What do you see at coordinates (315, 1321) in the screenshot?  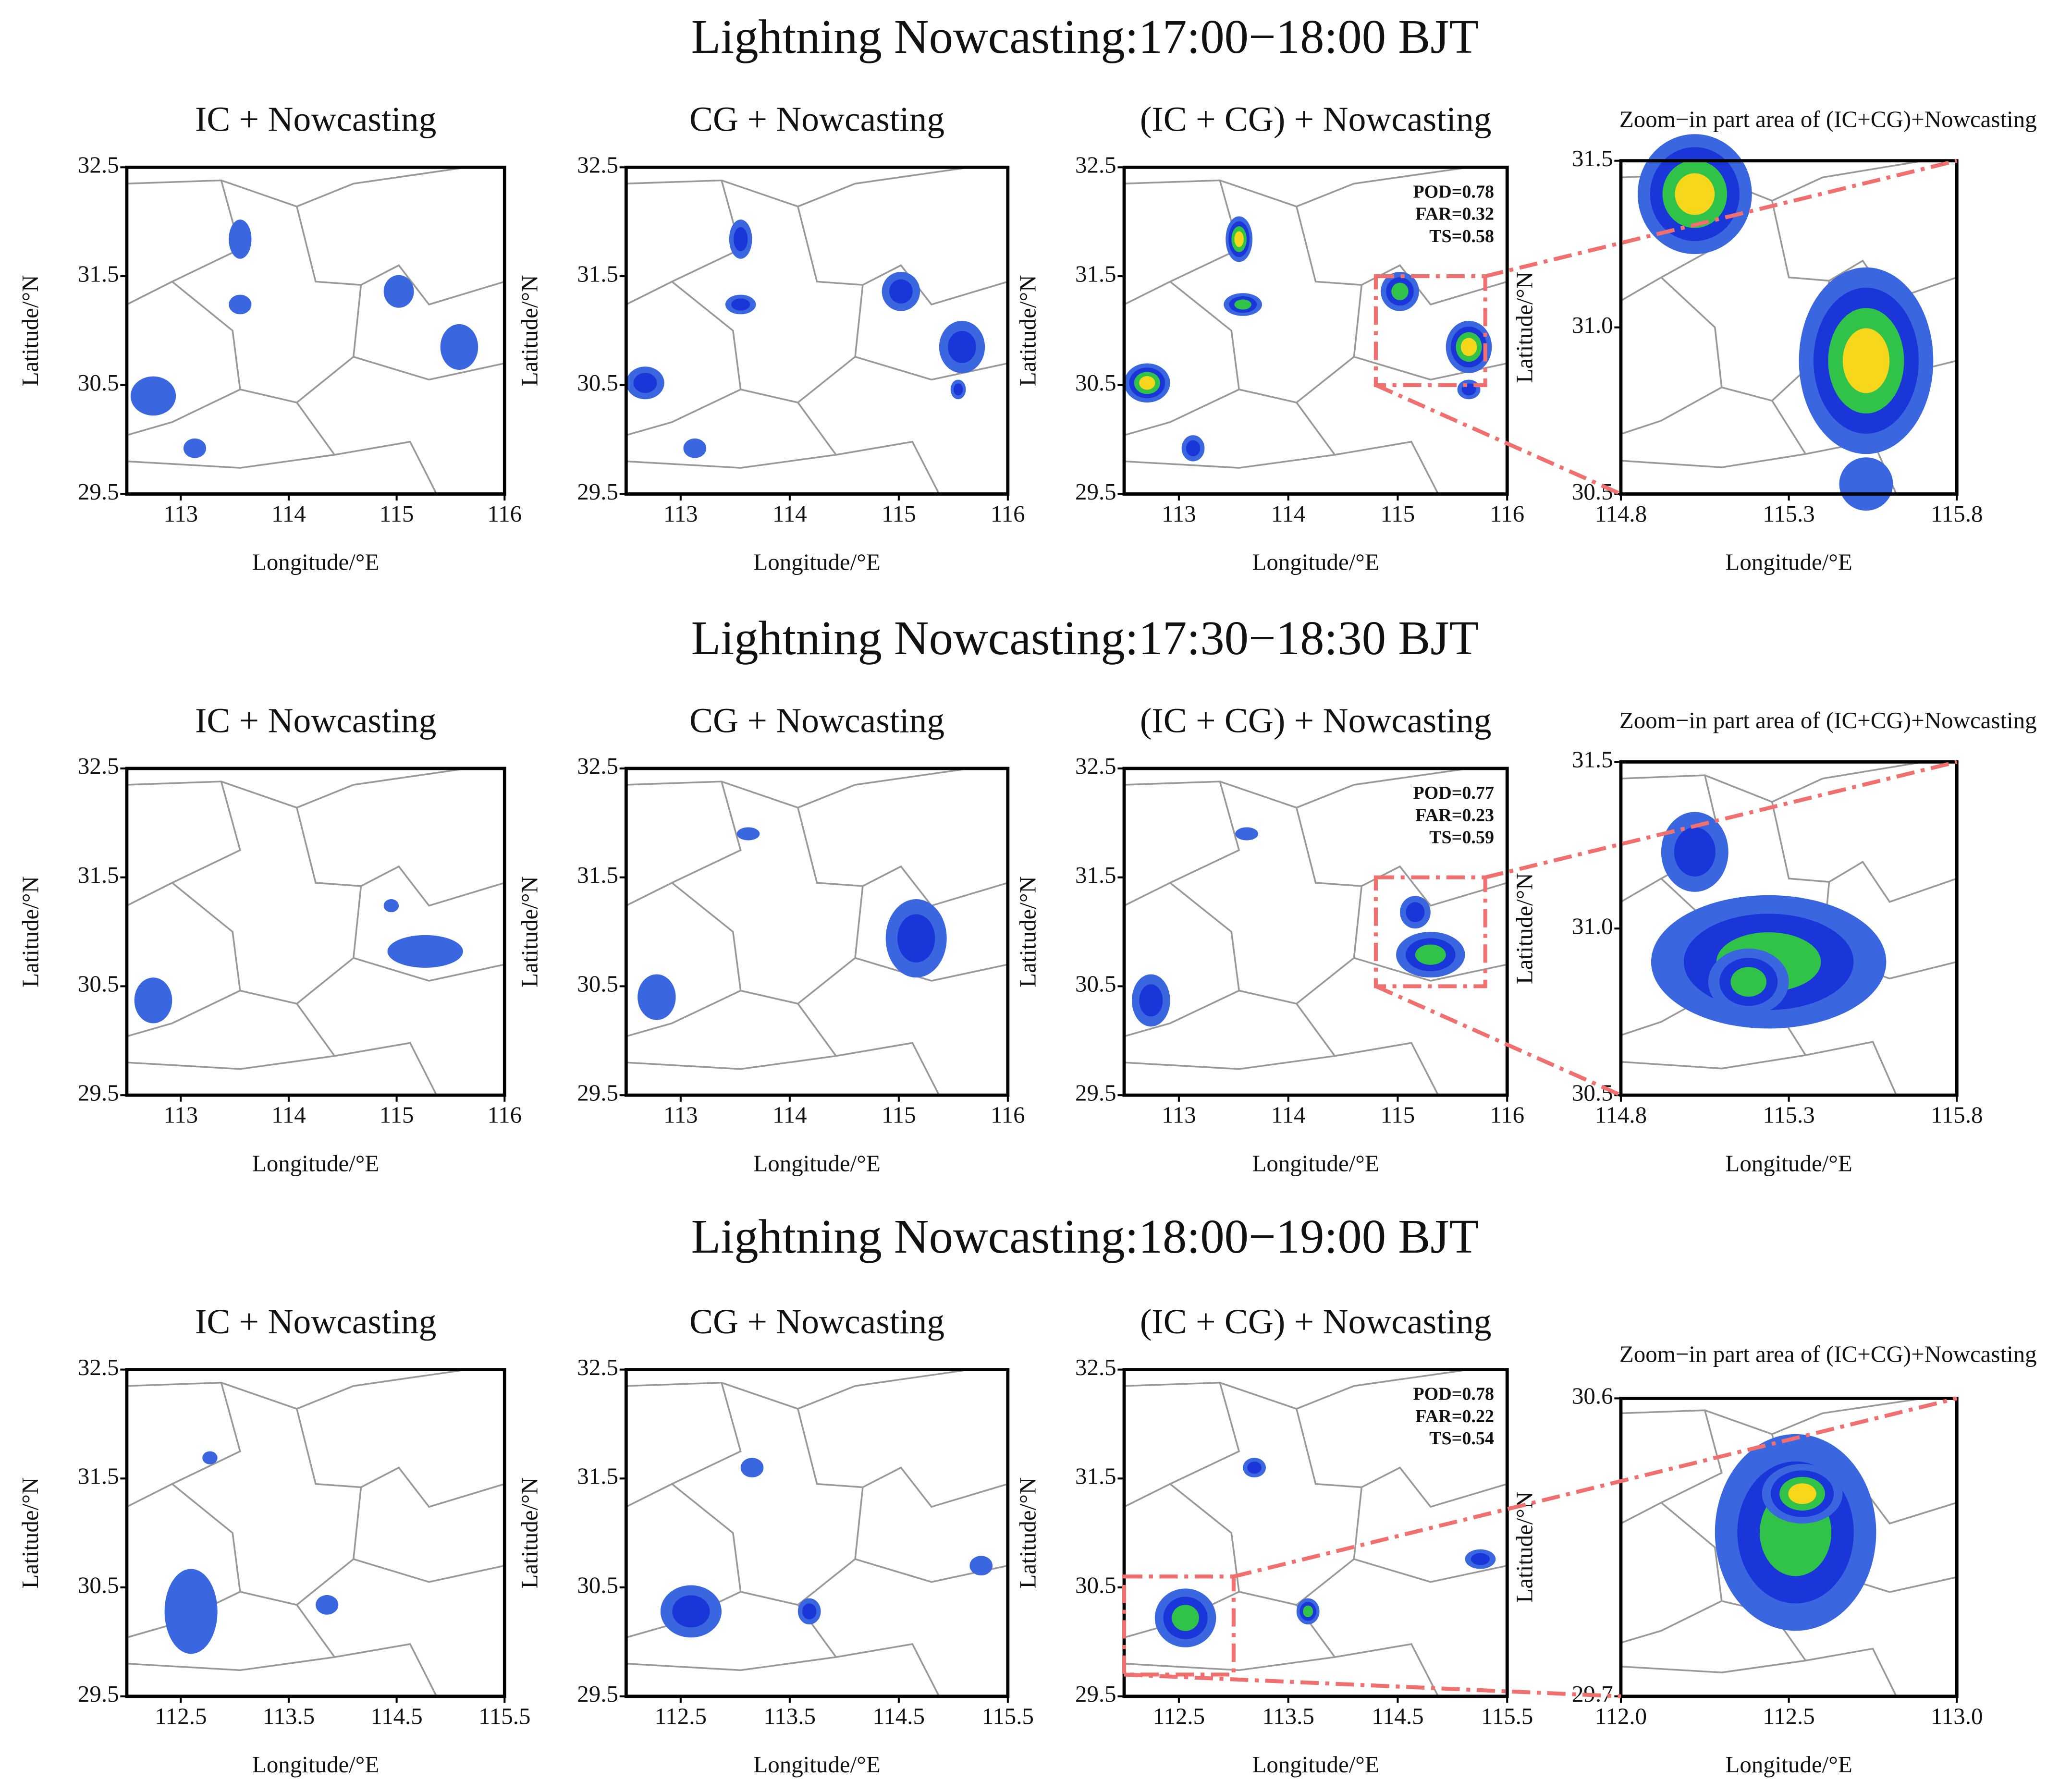 I see `panel-title: IC + Nowcasting` at bounding box center [315, 1321].